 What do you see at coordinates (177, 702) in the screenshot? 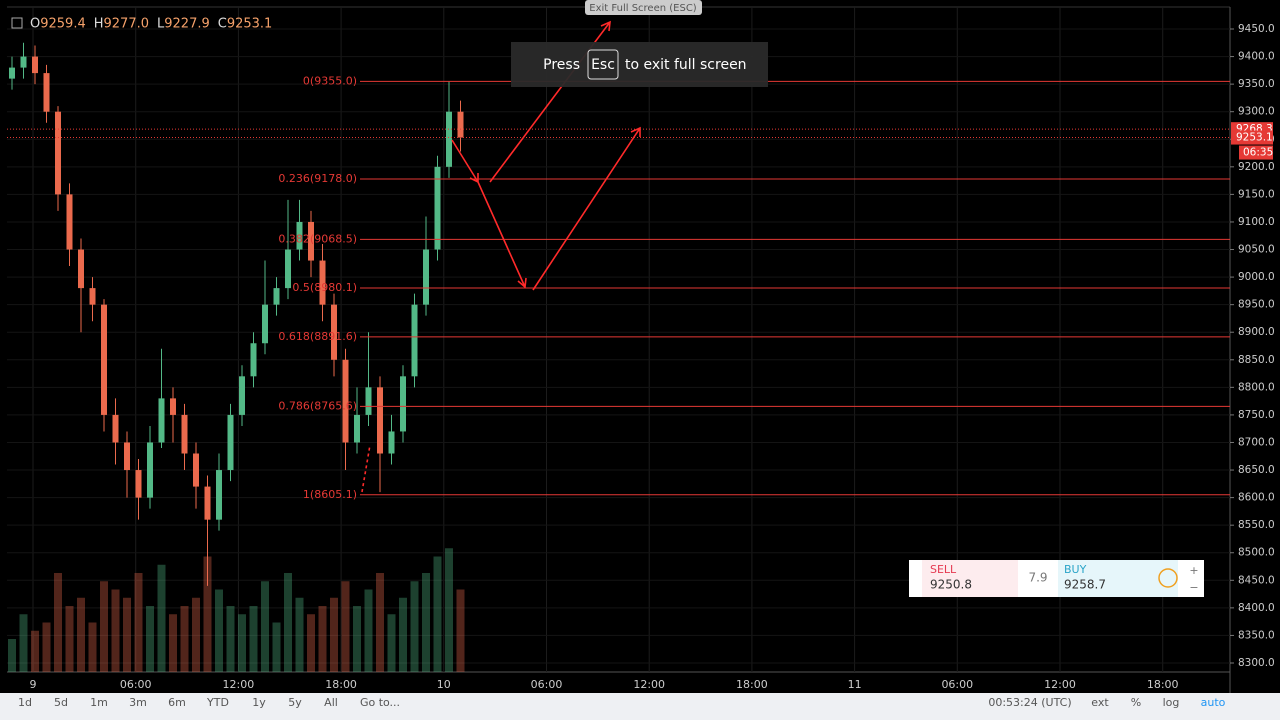
I see `range-button: 6m` at bounding box center [177, 702].